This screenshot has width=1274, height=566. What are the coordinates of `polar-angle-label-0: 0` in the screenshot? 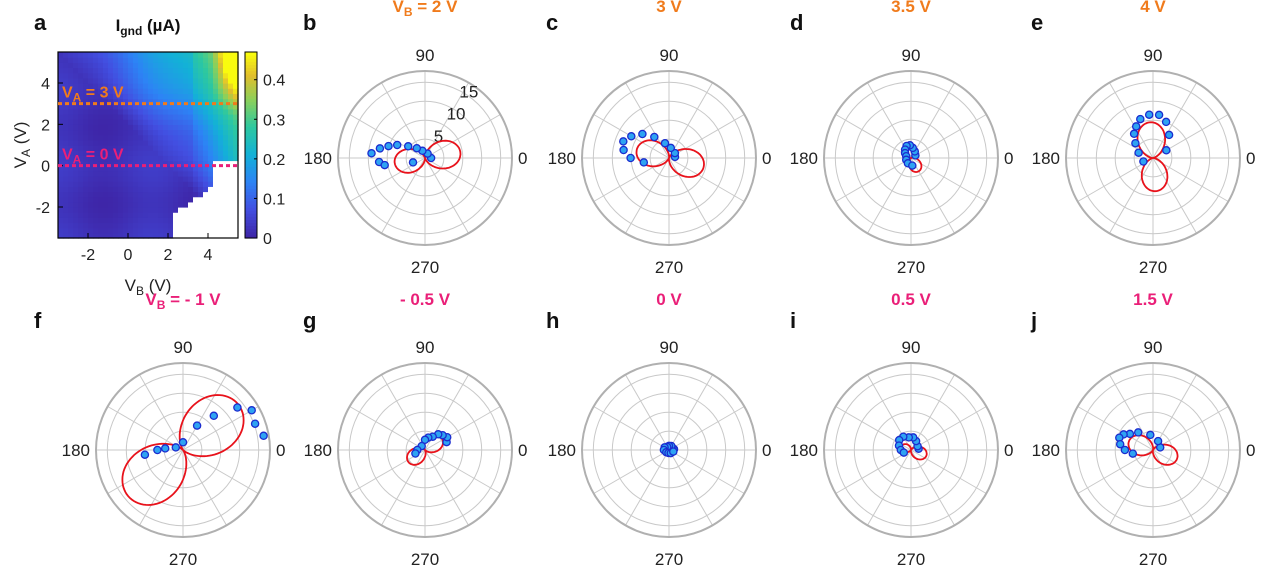 It's located at (1008, 158).